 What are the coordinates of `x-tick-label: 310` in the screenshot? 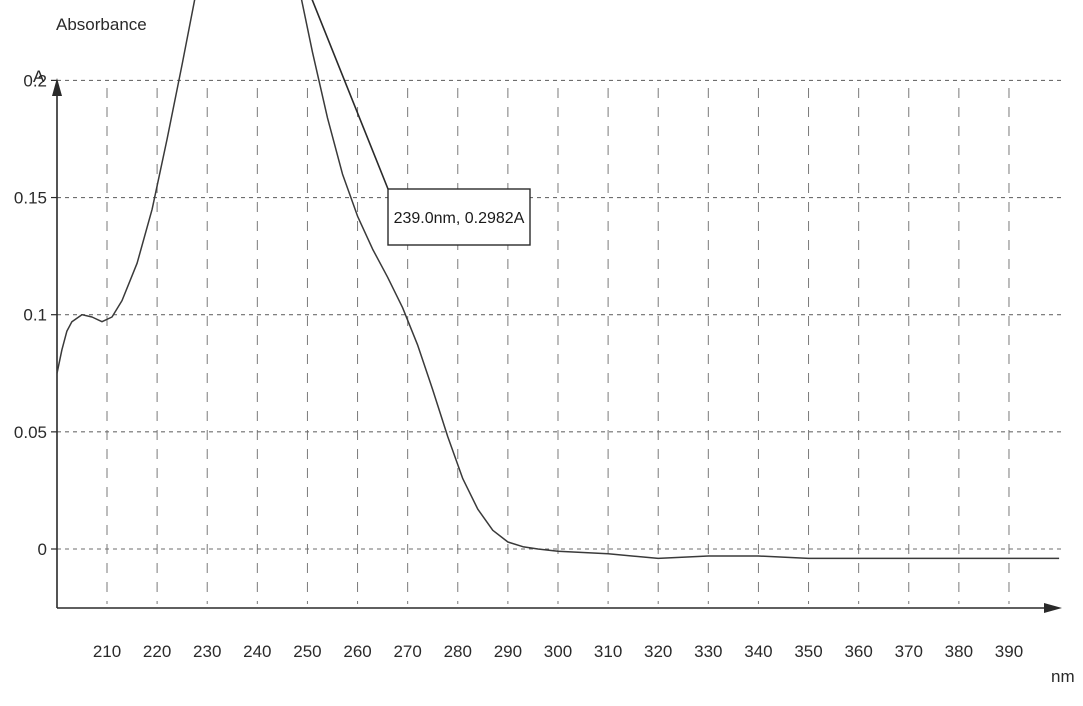 It's located at (608, 651).